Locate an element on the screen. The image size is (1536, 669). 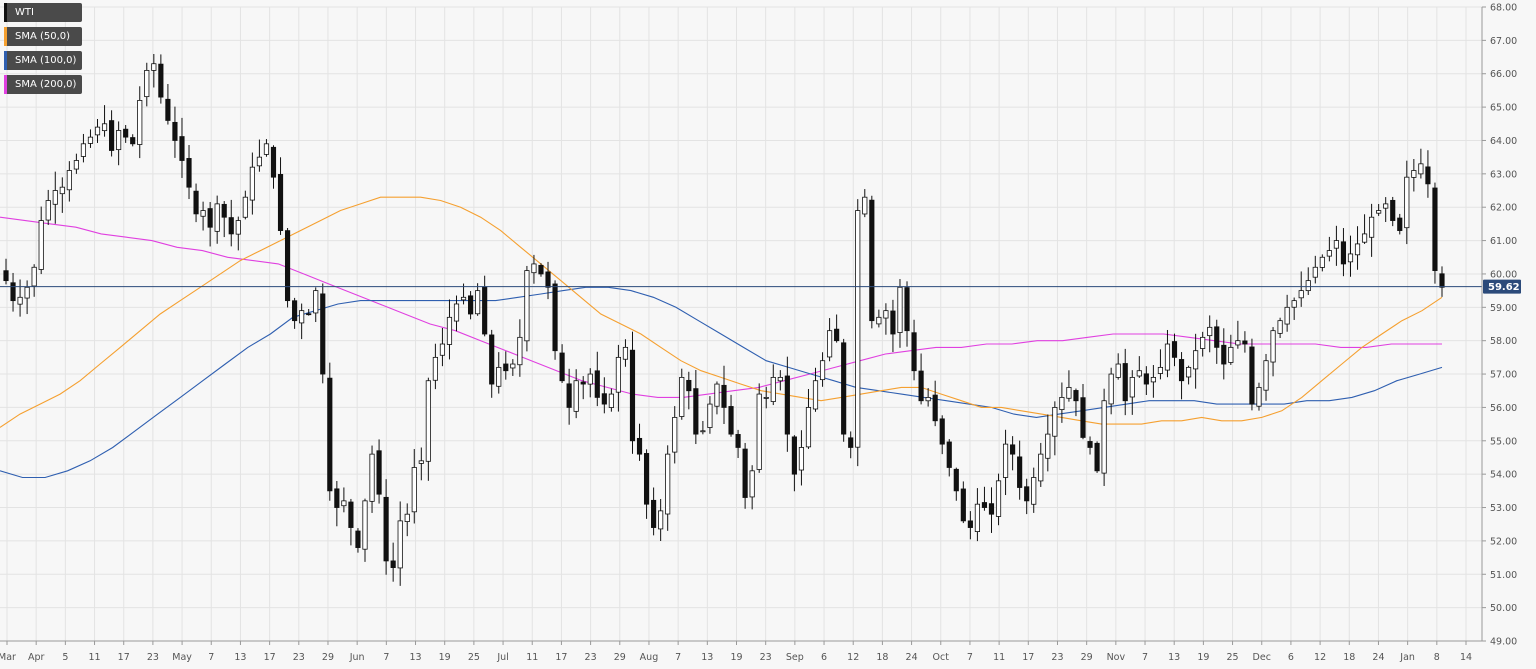
legend-item-sma-100: SMA (100,0) is located at coordinates (43, 60).